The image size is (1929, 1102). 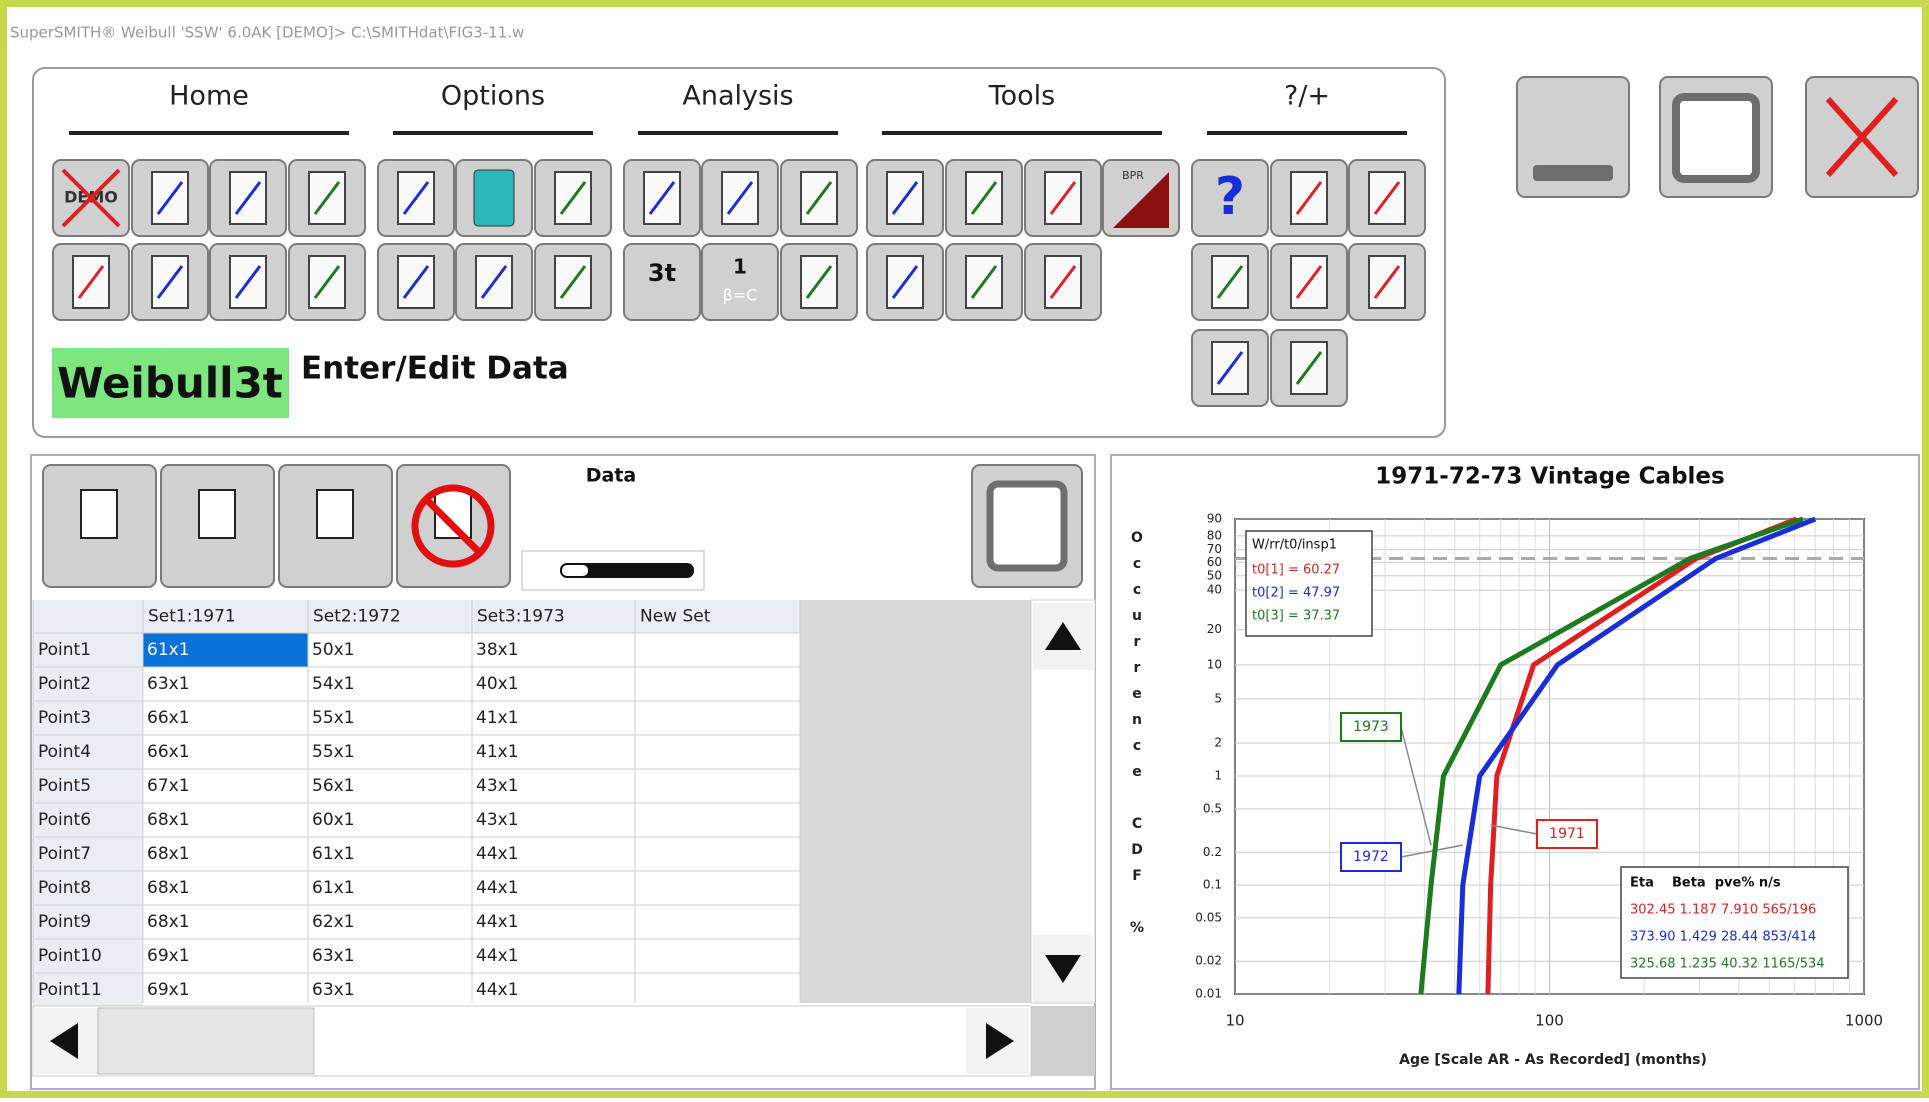 What do you see at coordinates (1296, 570) in the screenshot?
I see `legend-item: t0[1] = 60.27` at bounding box center [1296, 570].